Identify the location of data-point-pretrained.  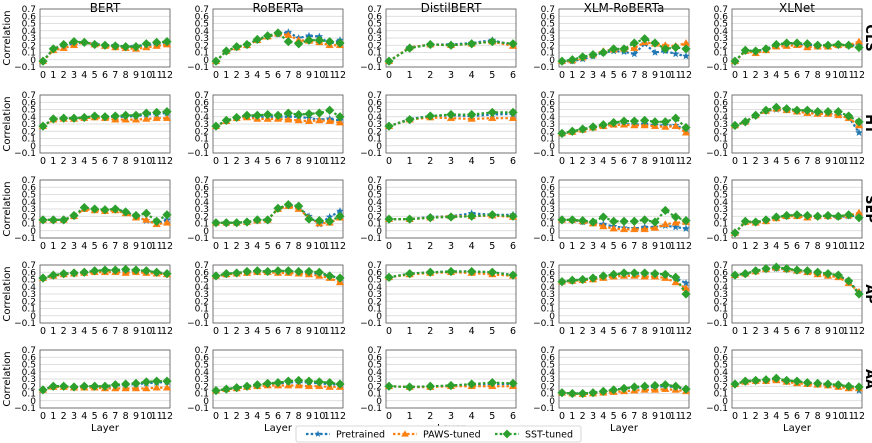
(859, 132).